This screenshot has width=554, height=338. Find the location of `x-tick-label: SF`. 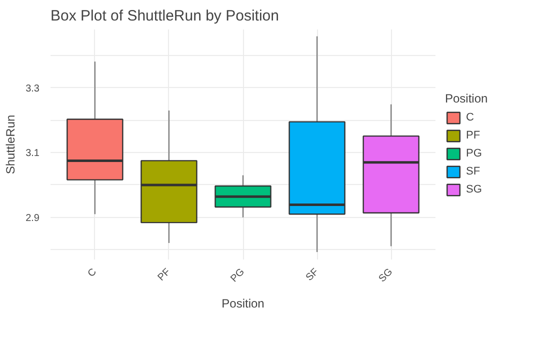

x-tick-label: SF is located at coordinates (312, 275).